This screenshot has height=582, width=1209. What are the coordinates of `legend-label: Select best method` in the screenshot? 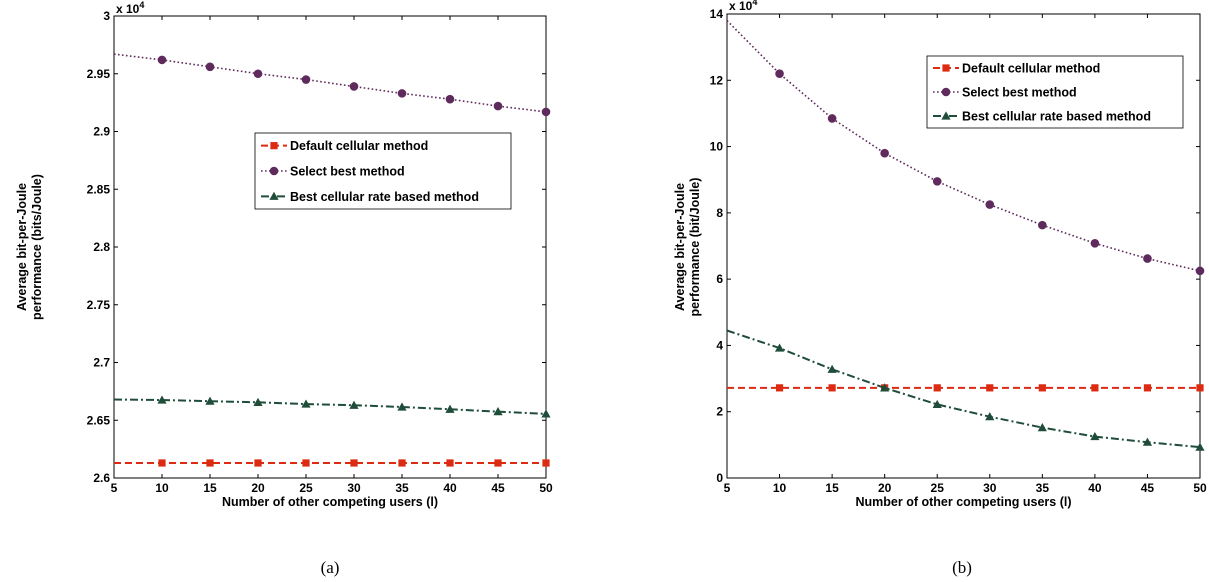 It's located at (347, 172).